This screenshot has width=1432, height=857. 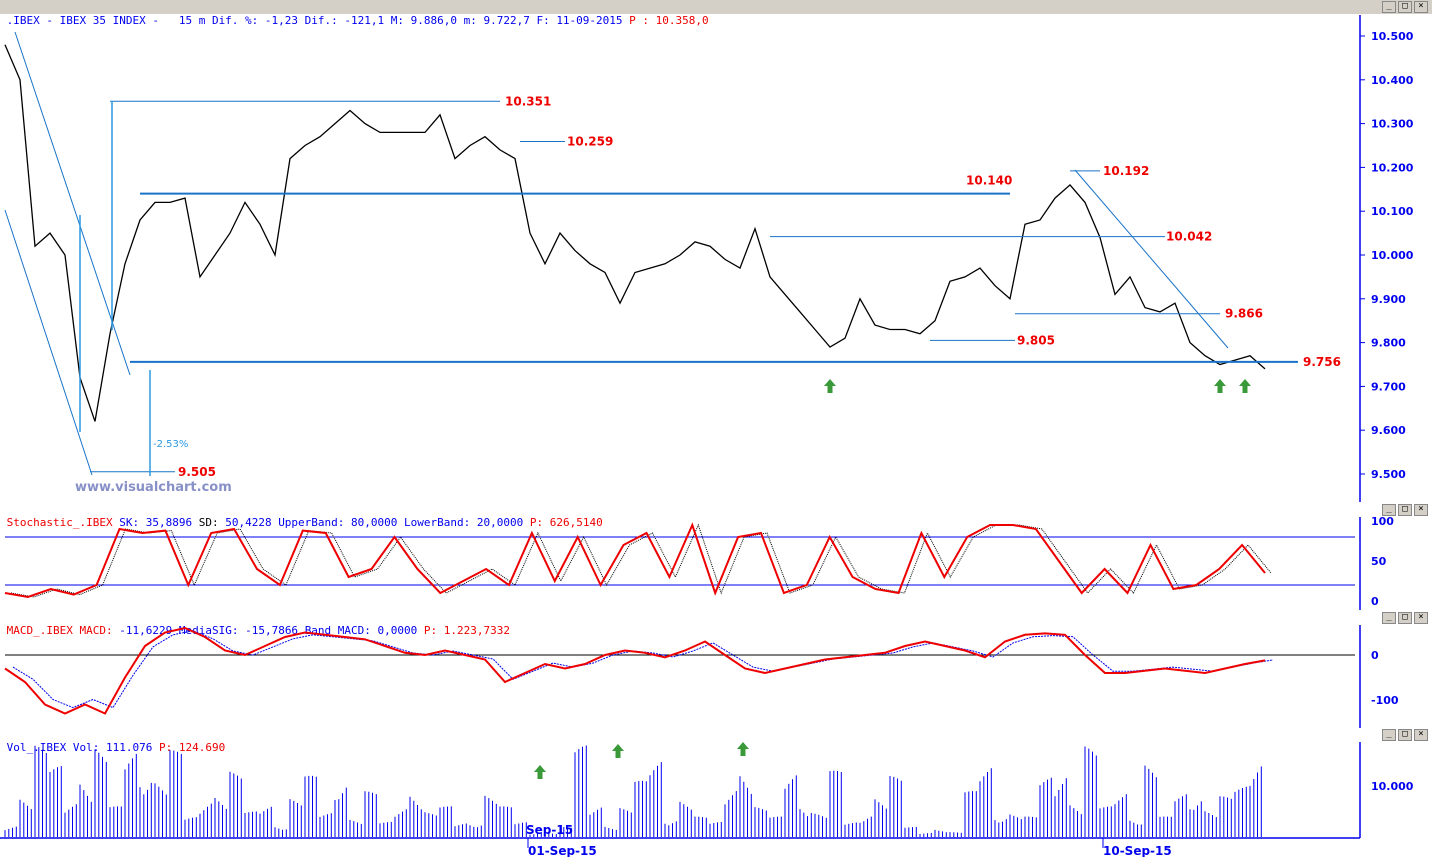 I want to click on y-tick-label: 10.100, so click(x=1392, y=211).